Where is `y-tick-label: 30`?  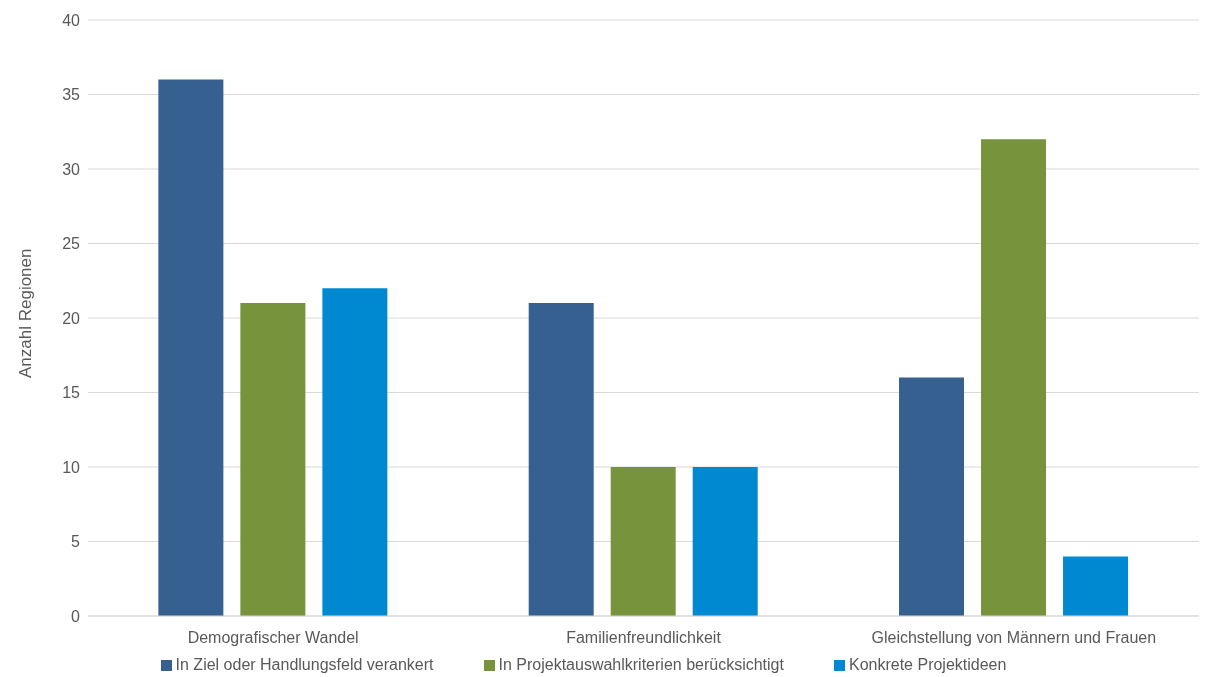
y-tick-label: 30 is located at coordinates (71, 169).